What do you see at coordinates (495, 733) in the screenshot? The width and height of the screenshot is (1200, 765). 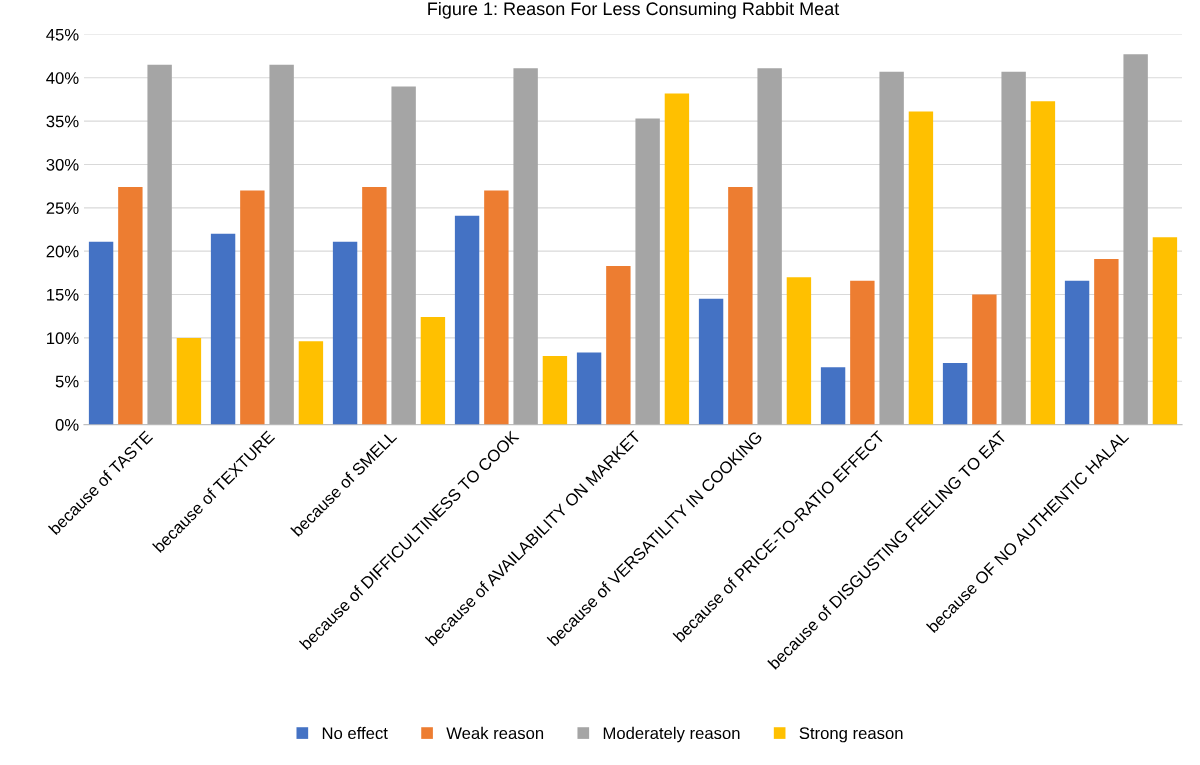 I see `legend-label: Weak reason` at bounding box center [495, 733].